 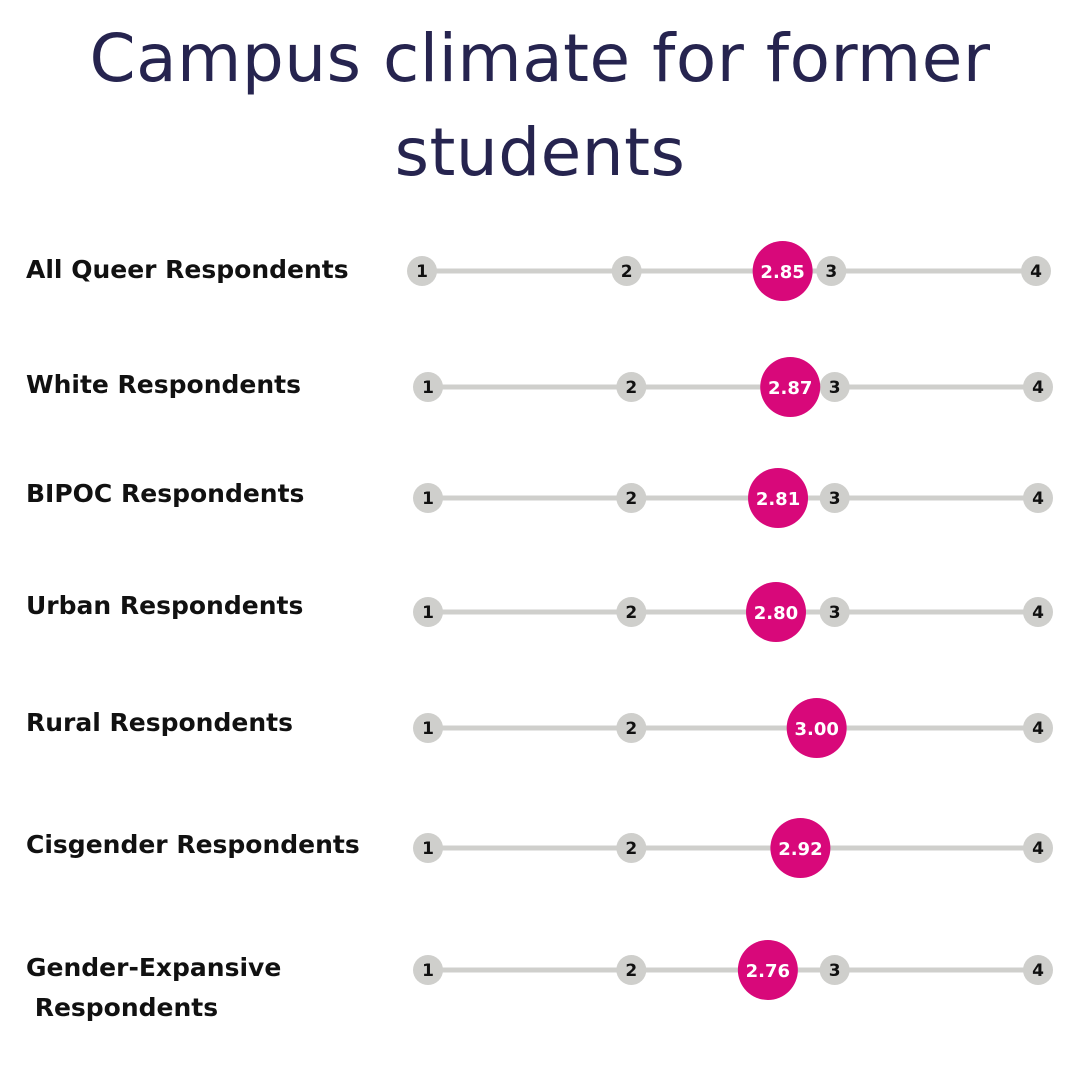 I want to click on row-label-cisgender: Cisgender Respondents, so click(x=193, y=844).